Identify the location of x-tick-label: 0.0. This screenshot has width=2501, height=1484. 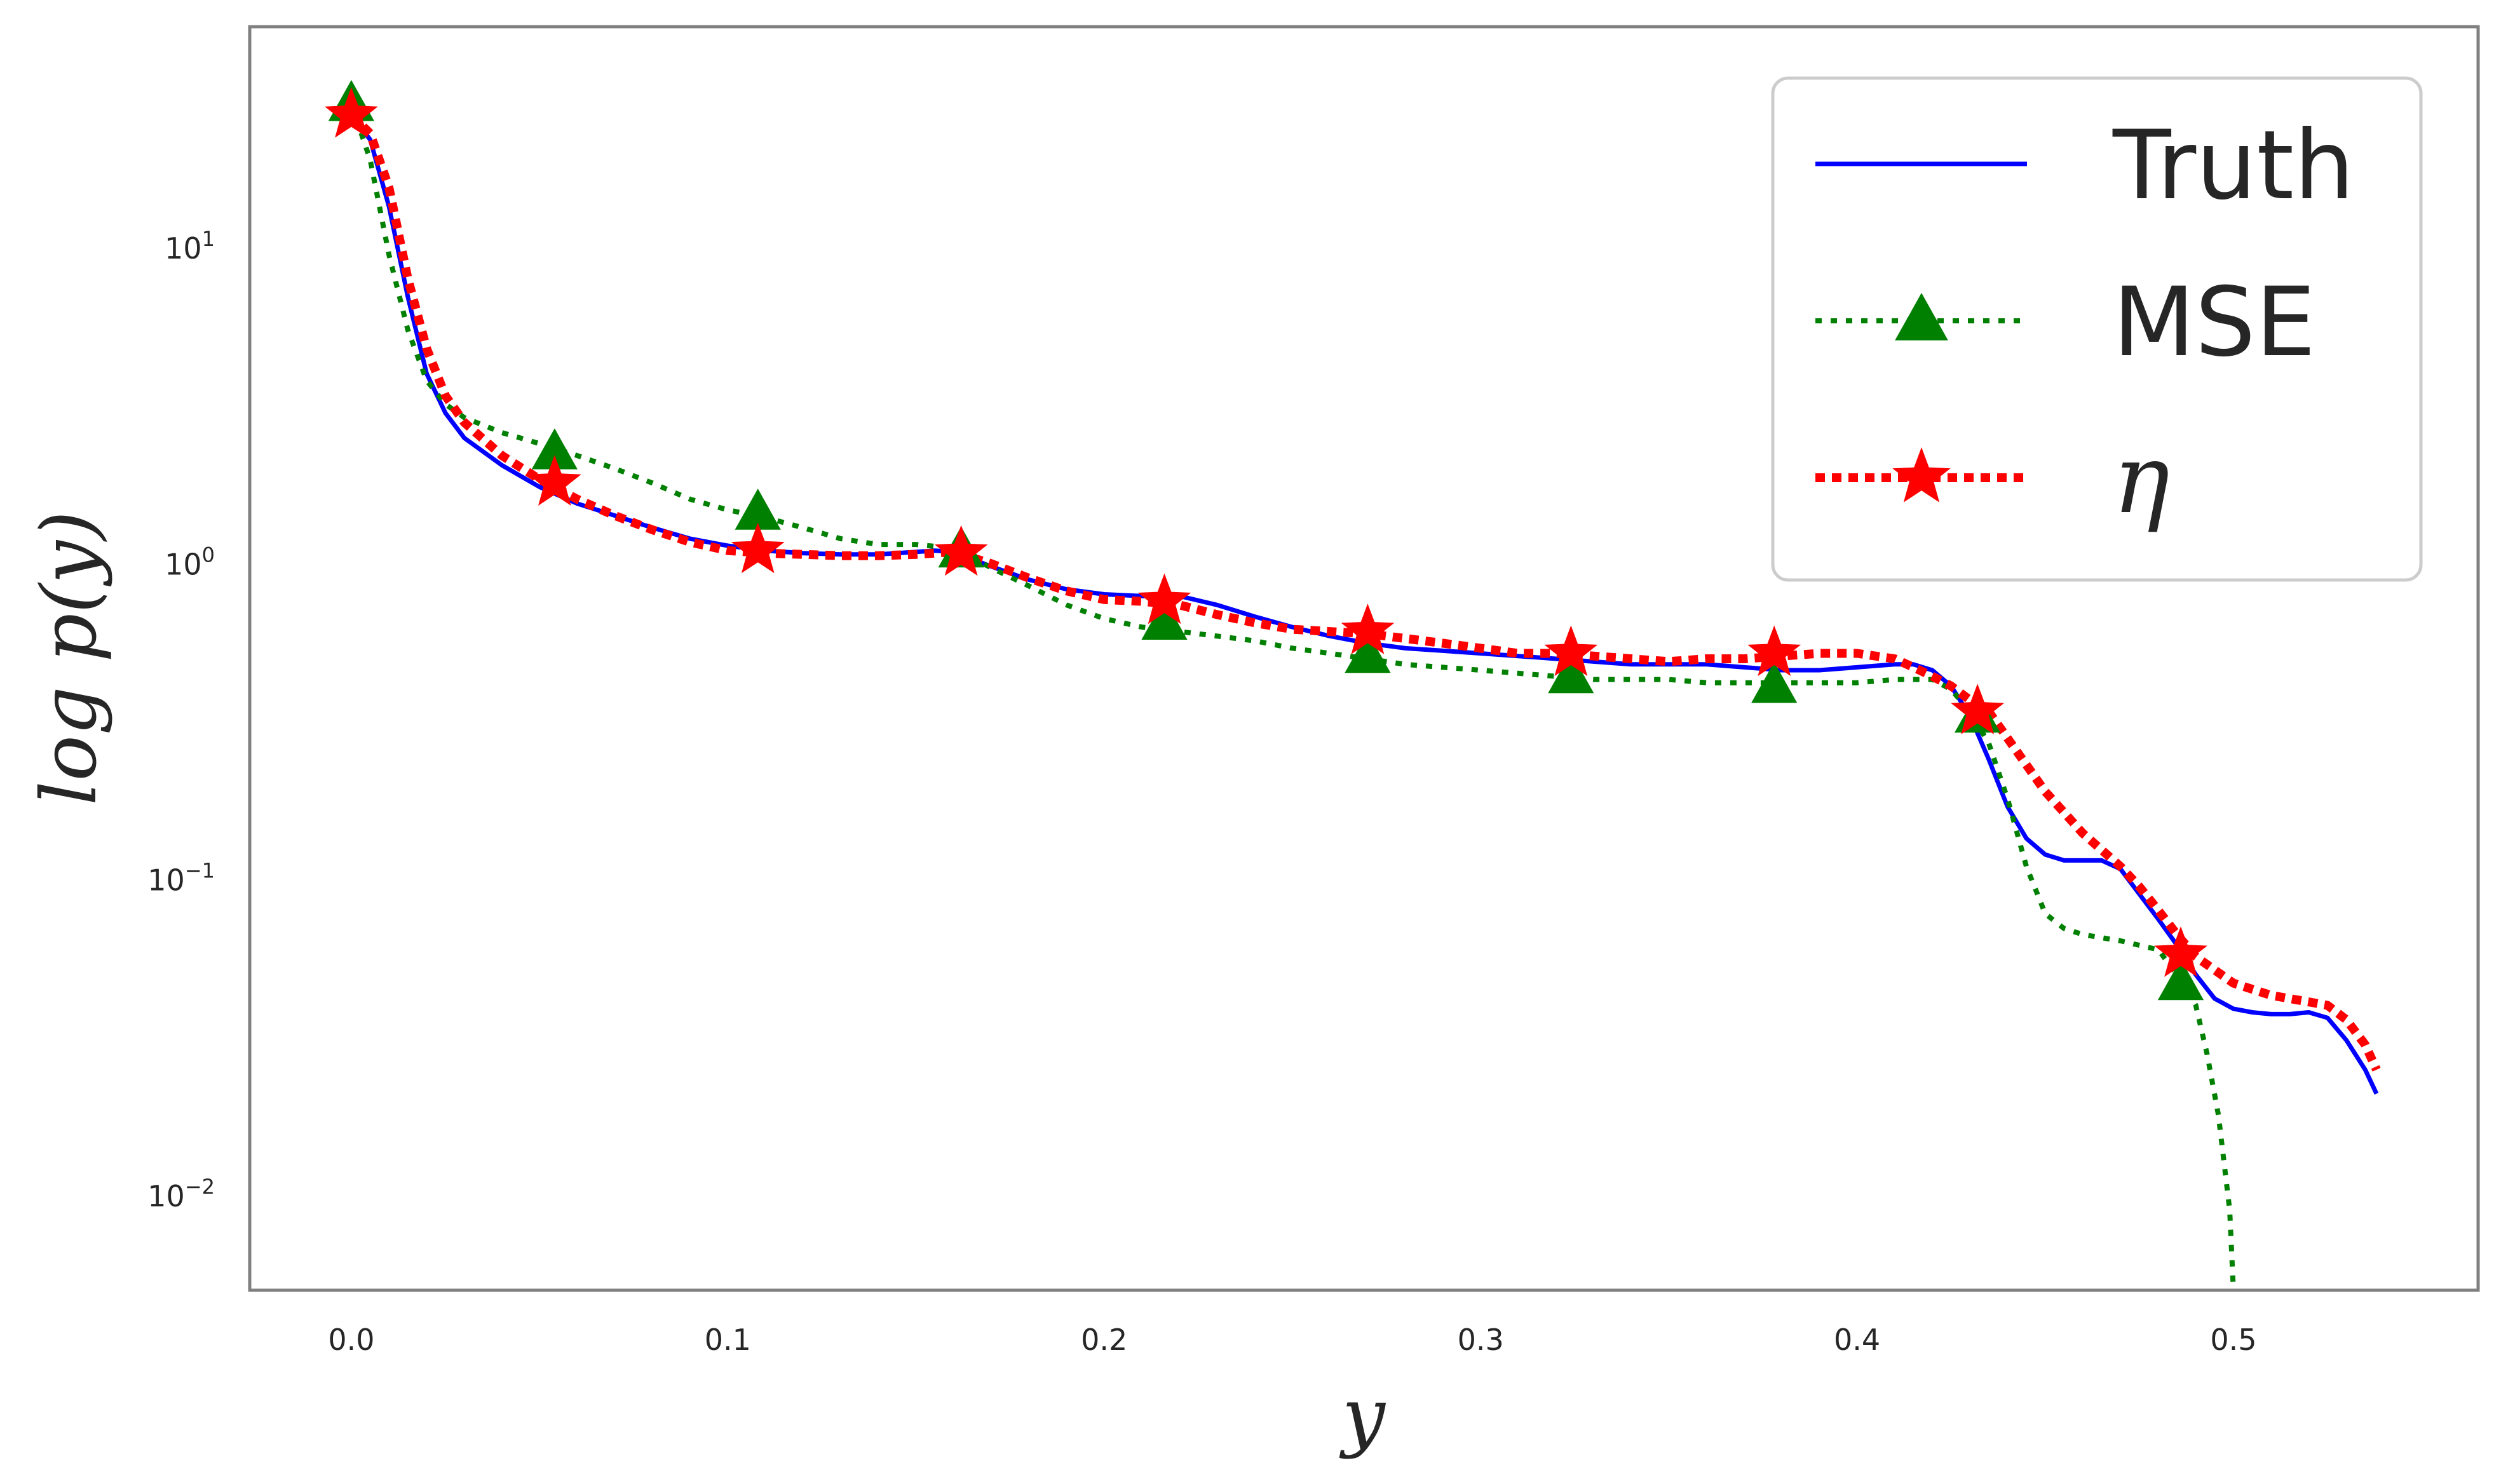
(351, 1340).